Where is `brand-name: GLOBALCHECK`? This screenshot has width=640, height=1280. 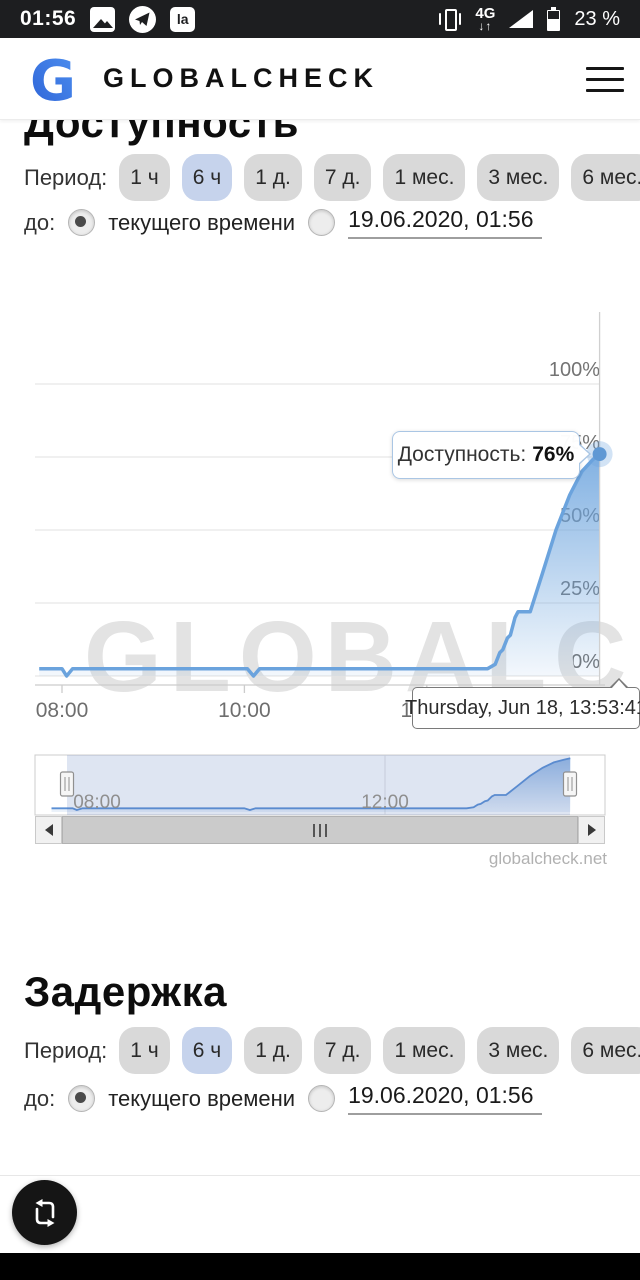 brand-name: GLOBALCHECK is located at coordinates (241, 78).